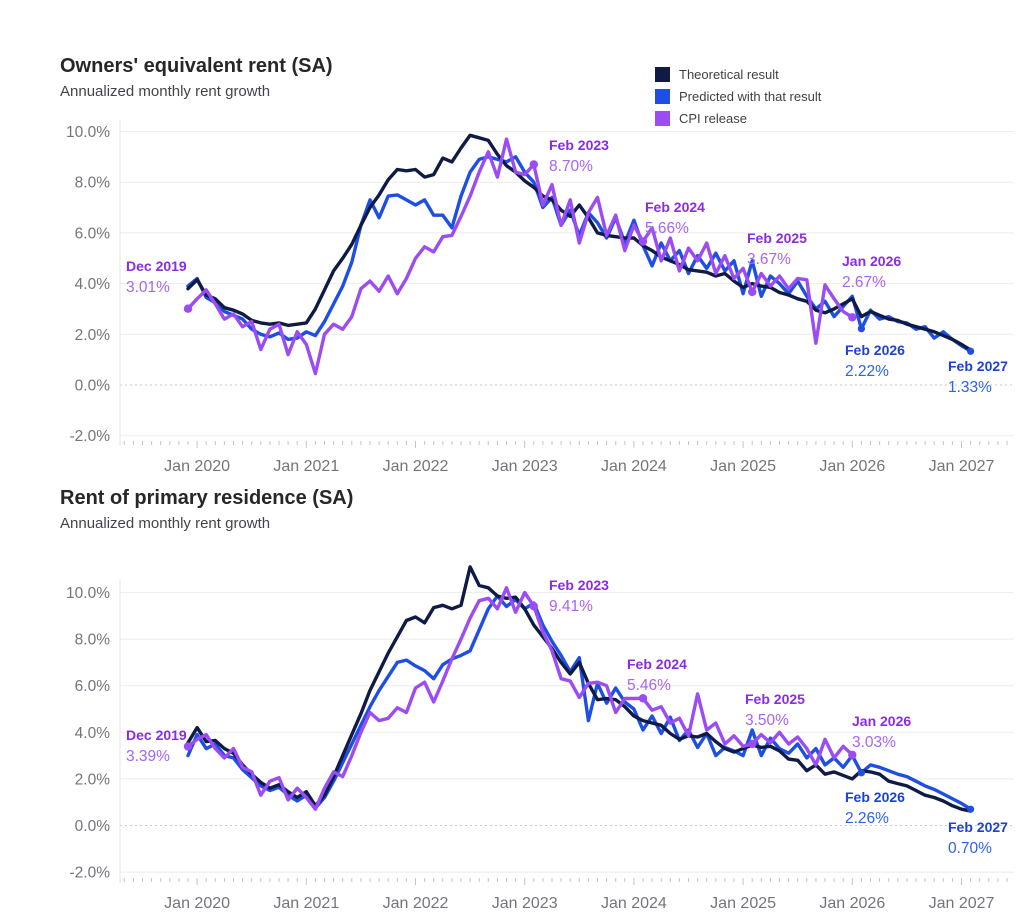 Image resolution: width=1024 pixels, height=922 pixels. Describe the element at coordinates (579, 596) in the screenshot. I see `annotation-feb-2023: Feb 2023 9.41%` at that location.